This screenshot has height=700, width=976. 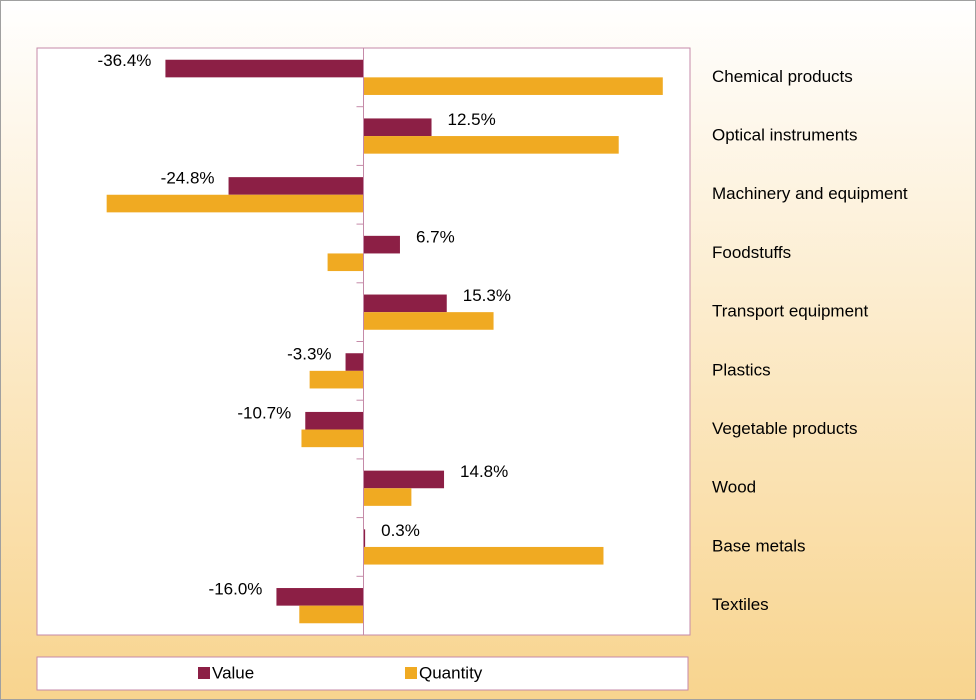 I want to click on data-label: 0.3%, so click(x=400, y=530).